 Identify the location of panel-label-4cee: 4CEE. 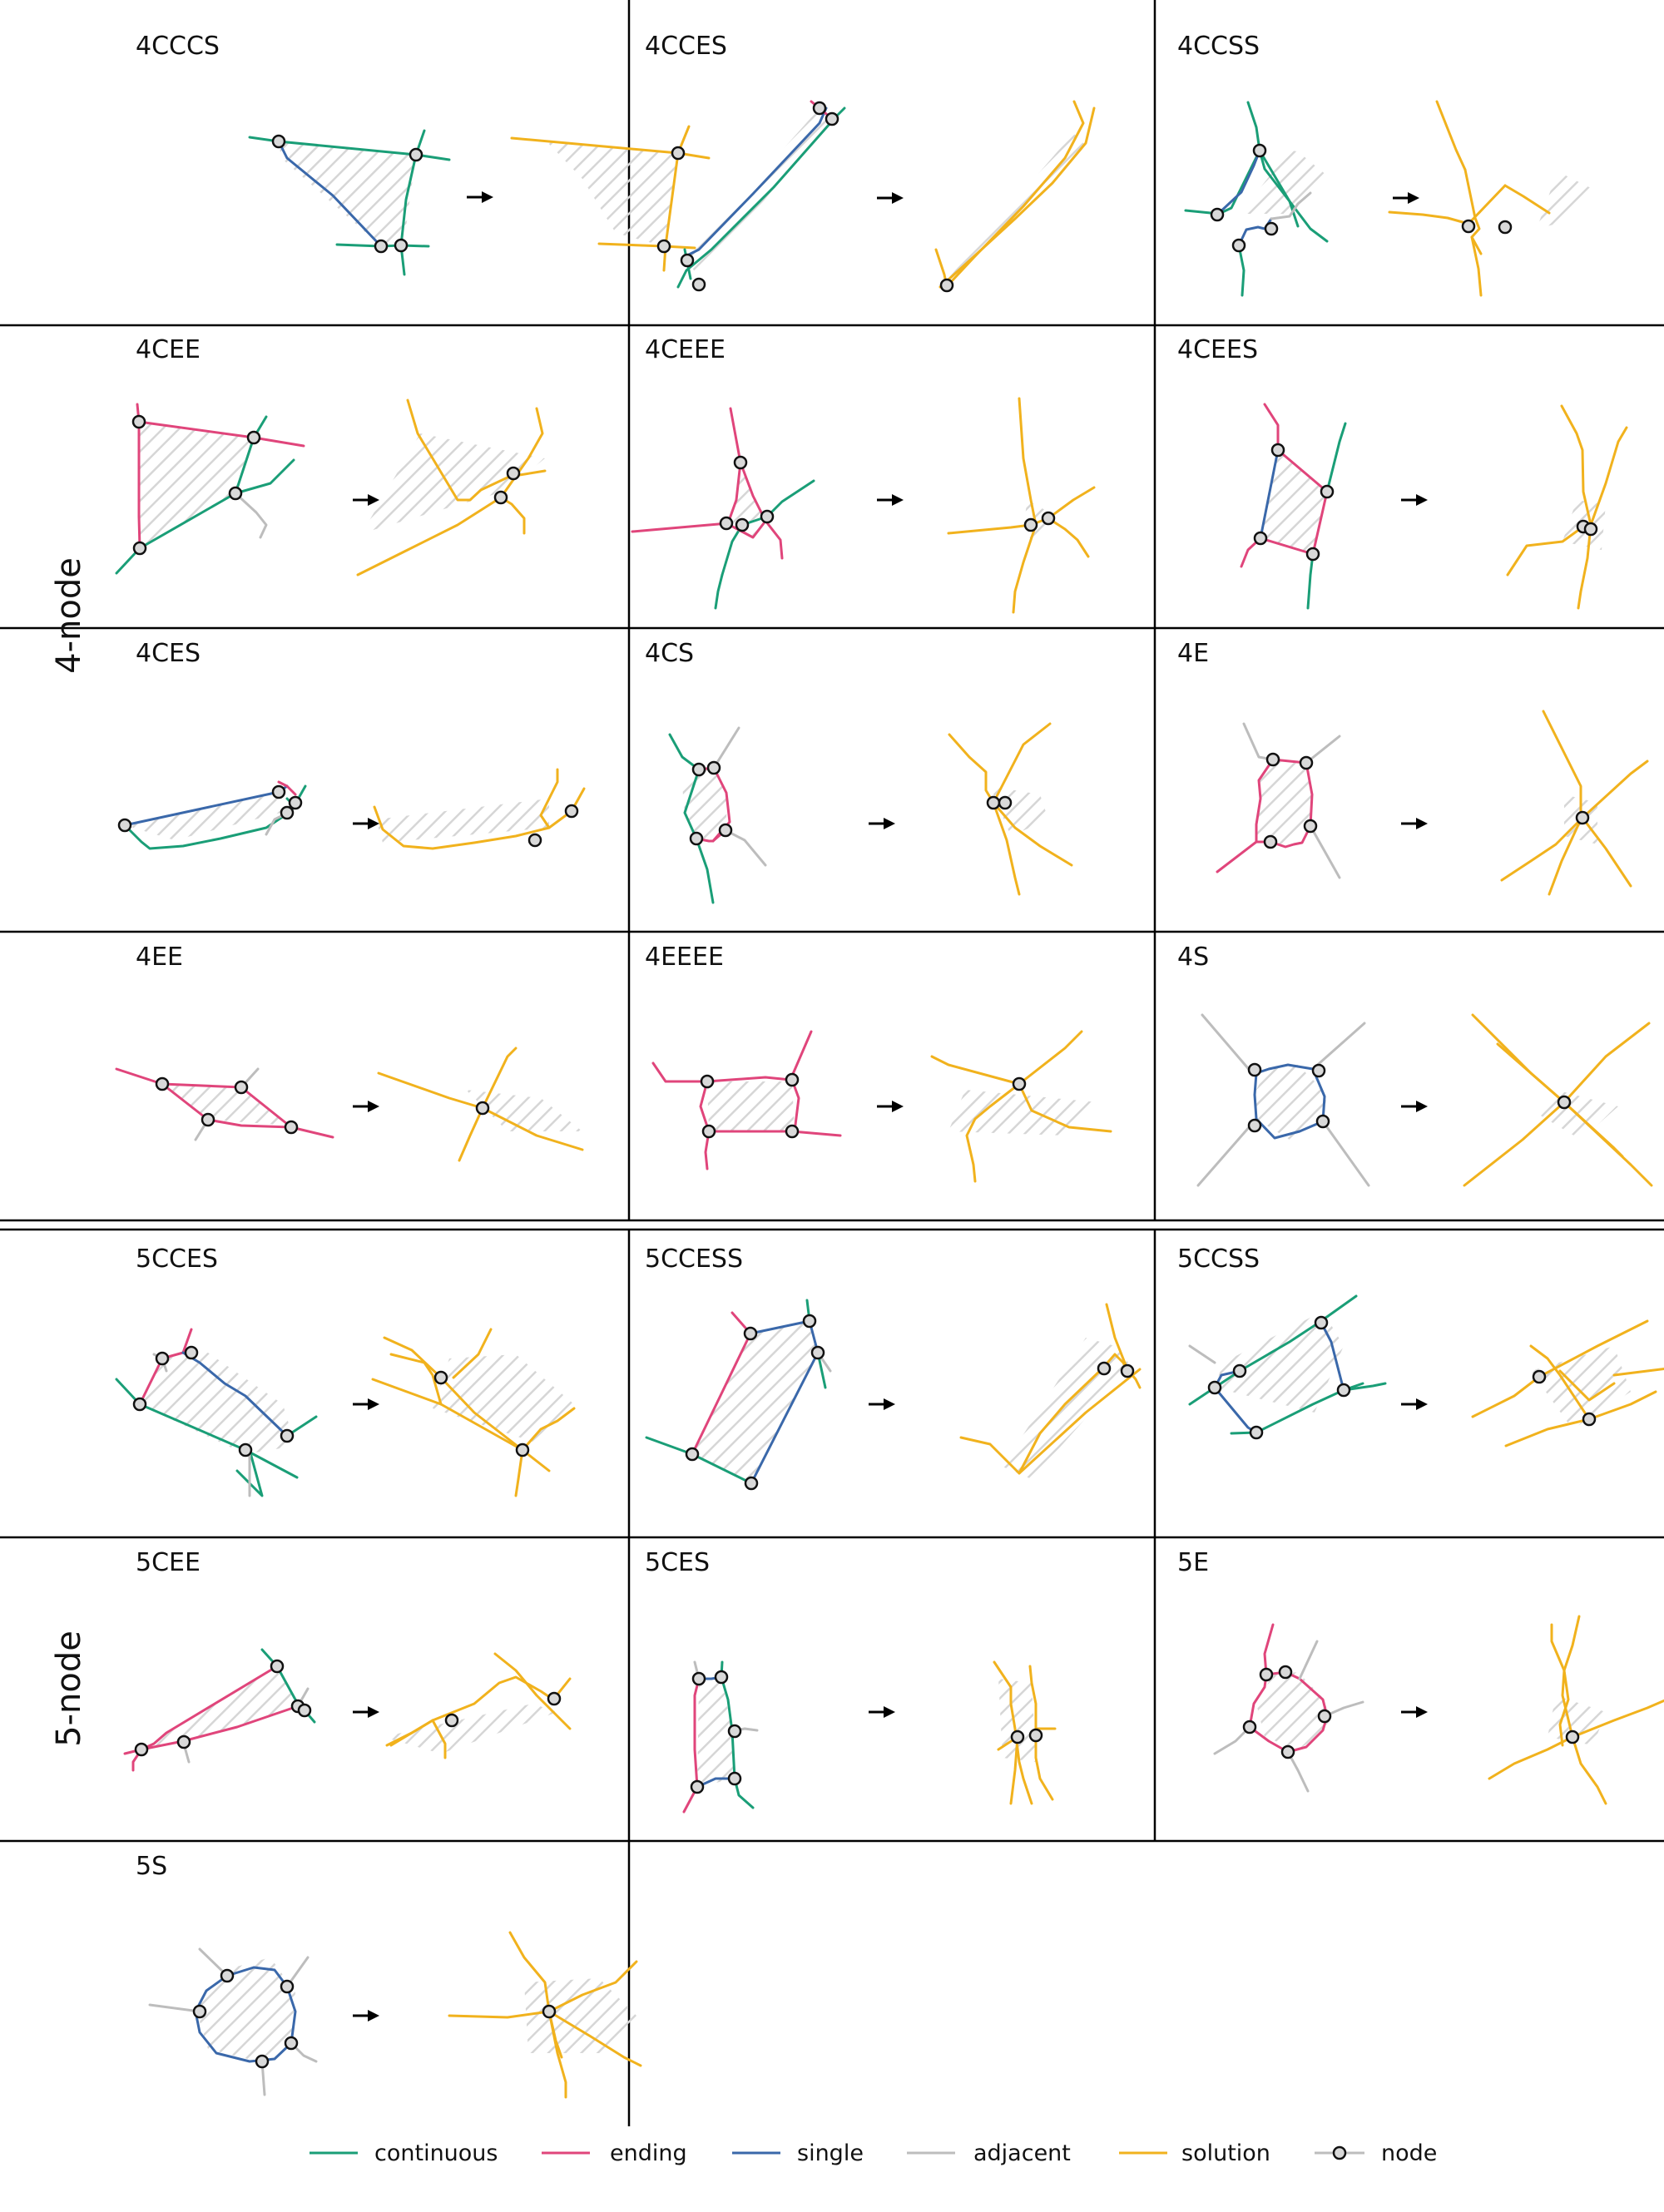
(168, 349).